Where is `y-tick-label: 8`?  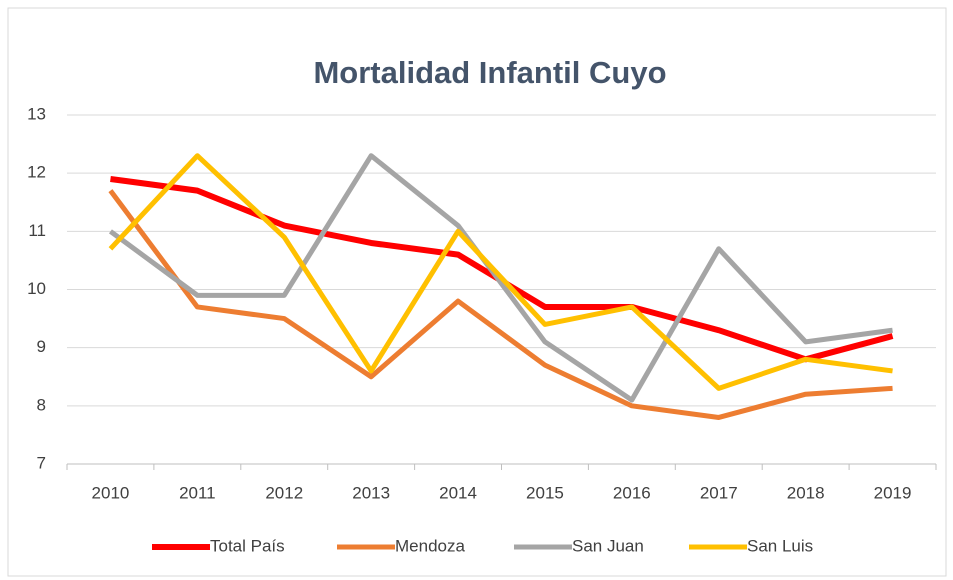
y-tick-label: 8 is located at coordinates (41, 404).